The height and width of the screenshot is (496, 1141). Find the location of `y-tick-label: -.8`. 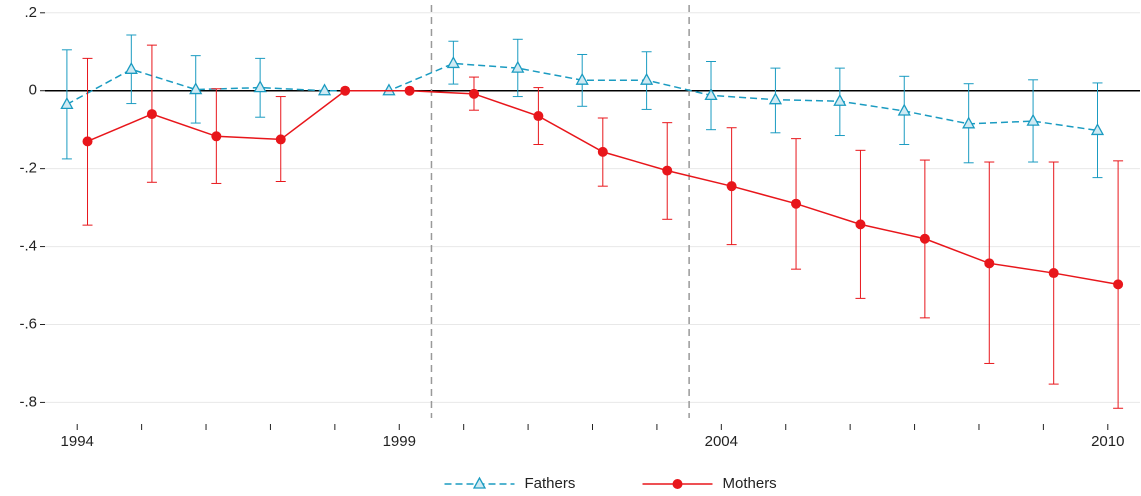

y-tick-label: -.8 is located at coordinates (28, 401).